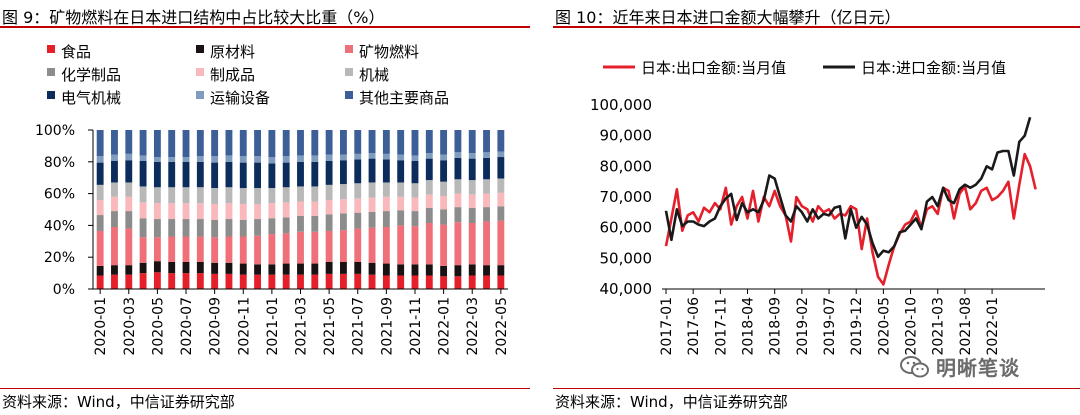 Image resolution: width=1080 pixels, height=415 pixels. Describe the element at coordinates (76, 52) in the screenshot. I see `legend-label: 食品` at that location.